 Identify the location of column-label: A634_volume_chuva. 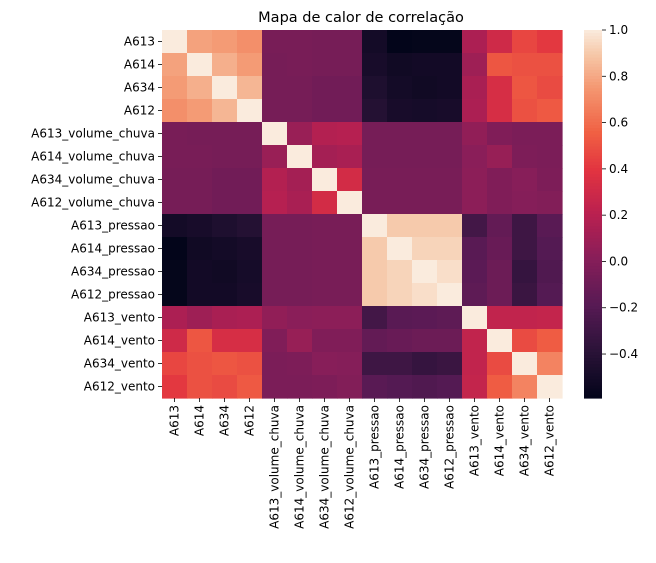
(325, 467).